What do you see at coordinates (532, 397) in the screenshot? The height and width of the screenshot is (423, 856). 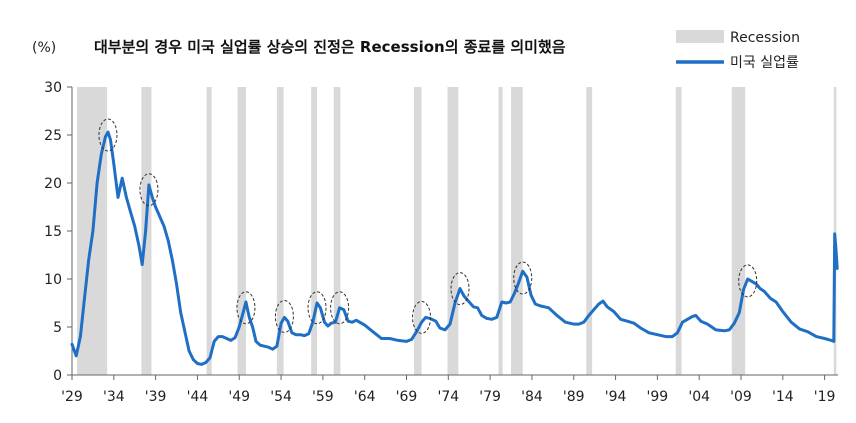 I see `x-tick-label: '84` at bounding box center [532, 397].